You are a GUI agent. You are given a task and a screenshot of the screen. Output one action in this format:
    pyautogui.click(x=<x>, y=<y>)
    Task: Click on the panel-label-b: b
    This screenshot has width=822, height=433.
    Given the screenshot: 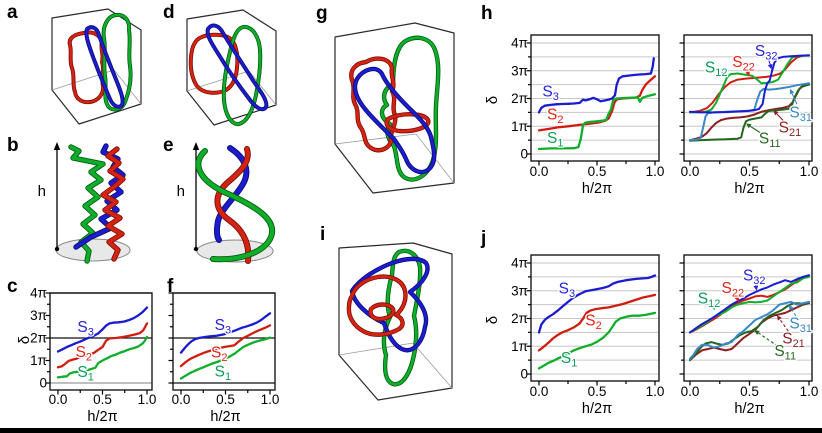 What is the action you would take?
    pyautogui.click(x=13, y=145)
    